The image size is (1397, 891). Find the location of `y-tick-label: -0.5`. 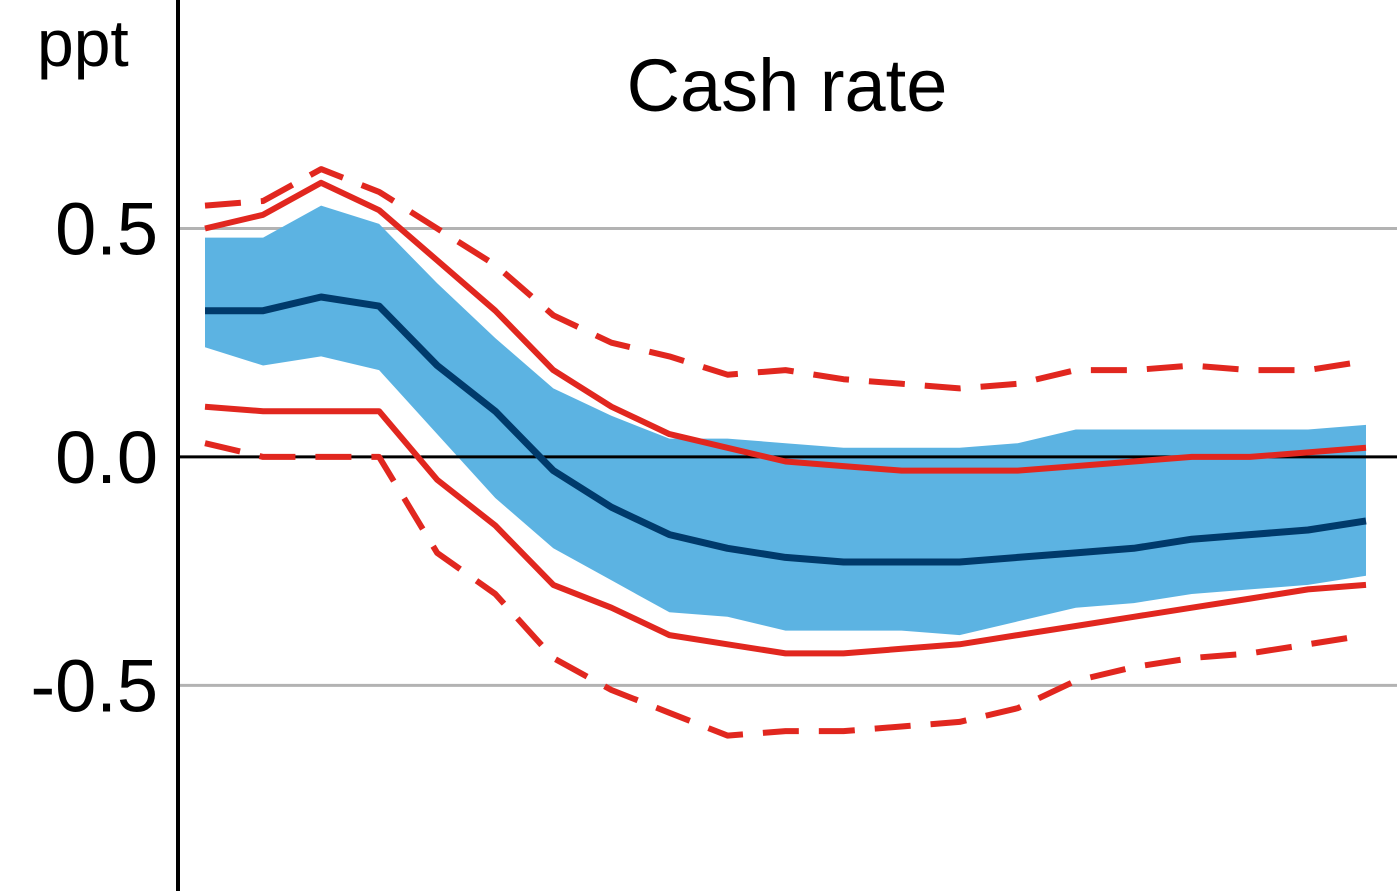

y-tick-label: -0.5 is located at coordinates (94, 685).